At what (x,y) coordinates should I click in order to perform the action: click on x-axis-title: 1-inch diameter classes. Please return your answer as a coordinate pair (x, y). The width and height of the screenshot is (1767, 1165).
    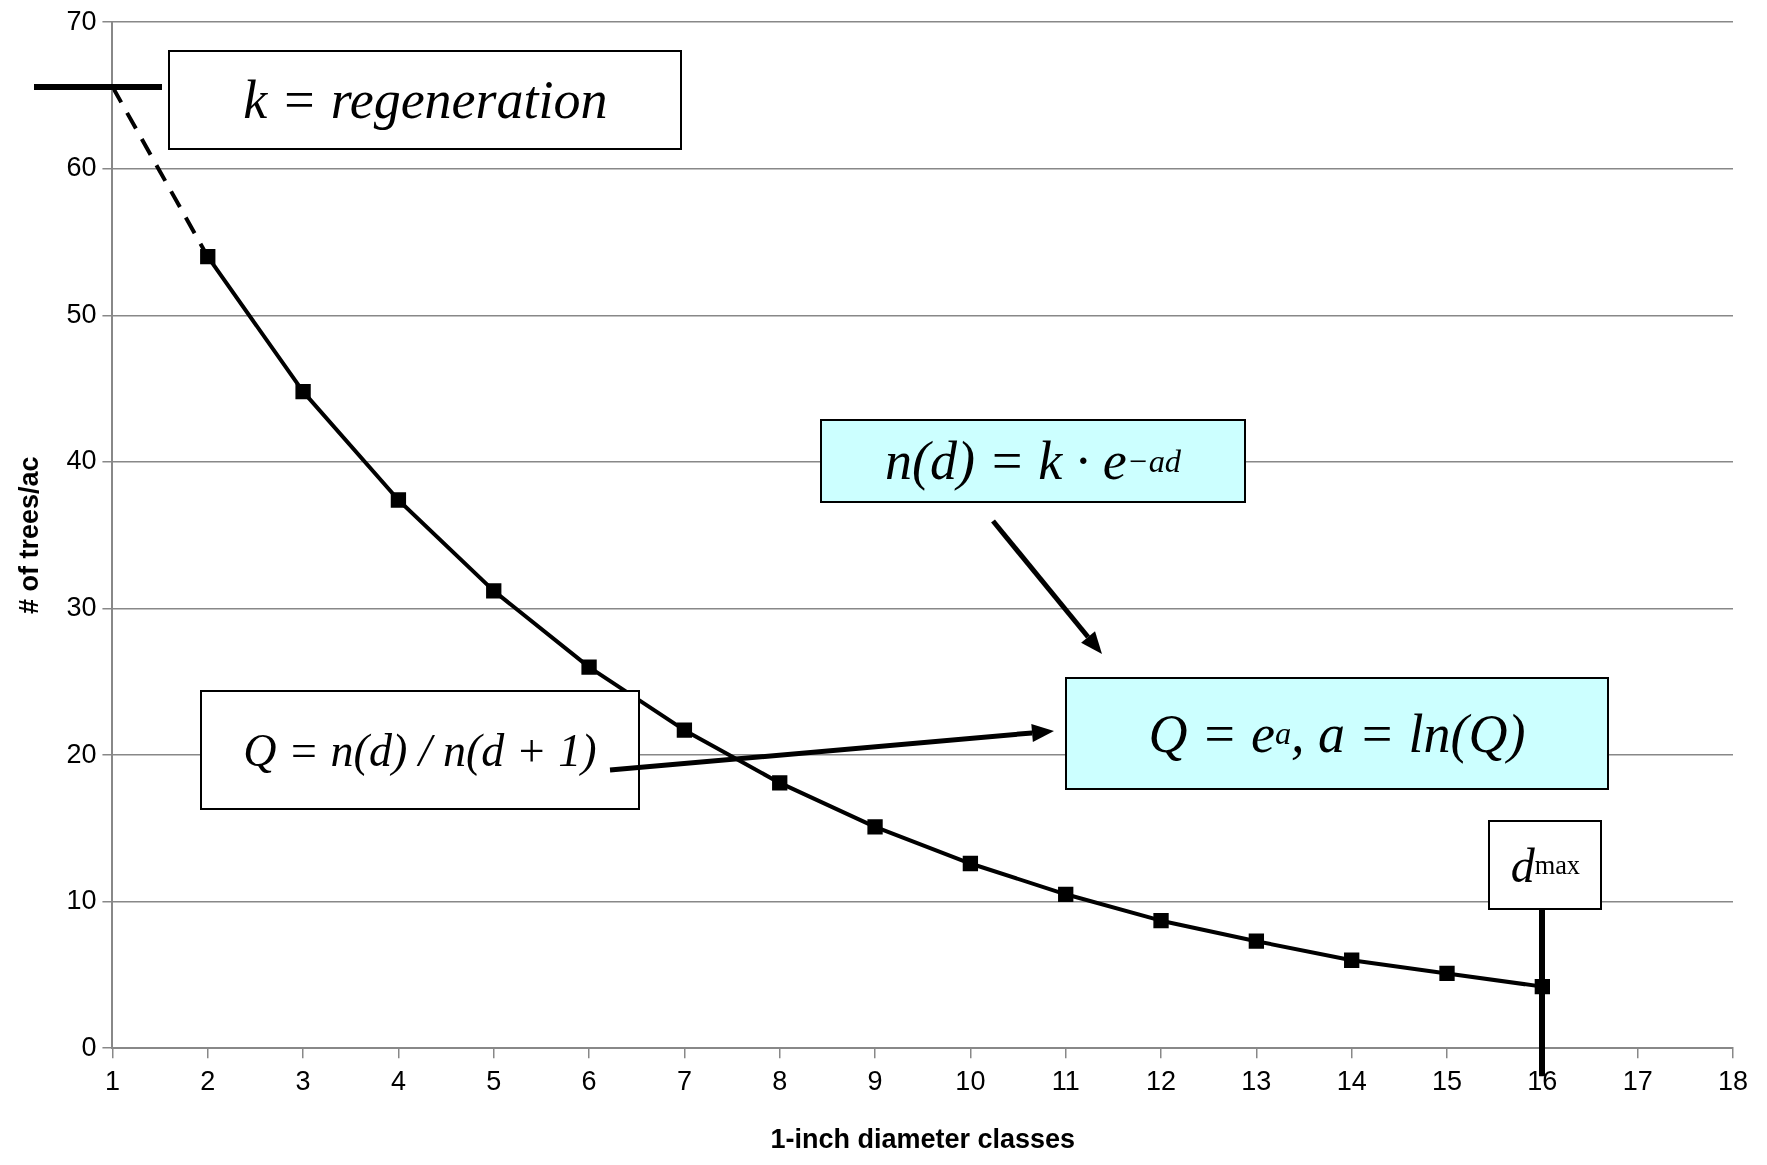
    Looking at the image, I should click on (923, 1139).